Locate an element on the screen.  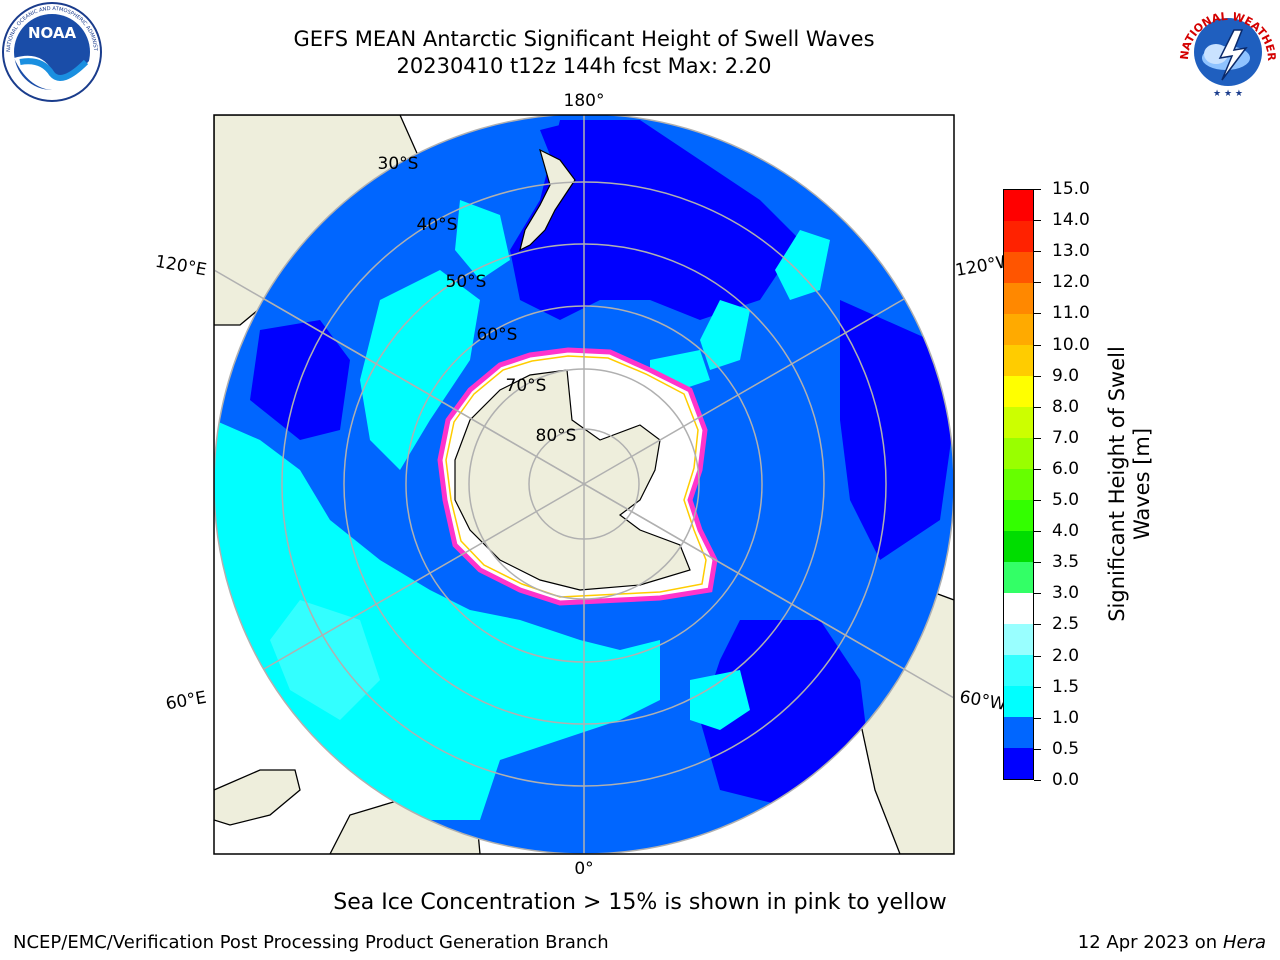
colorbar-tick-label: 2.0 is located at coordinates (1066, 656).